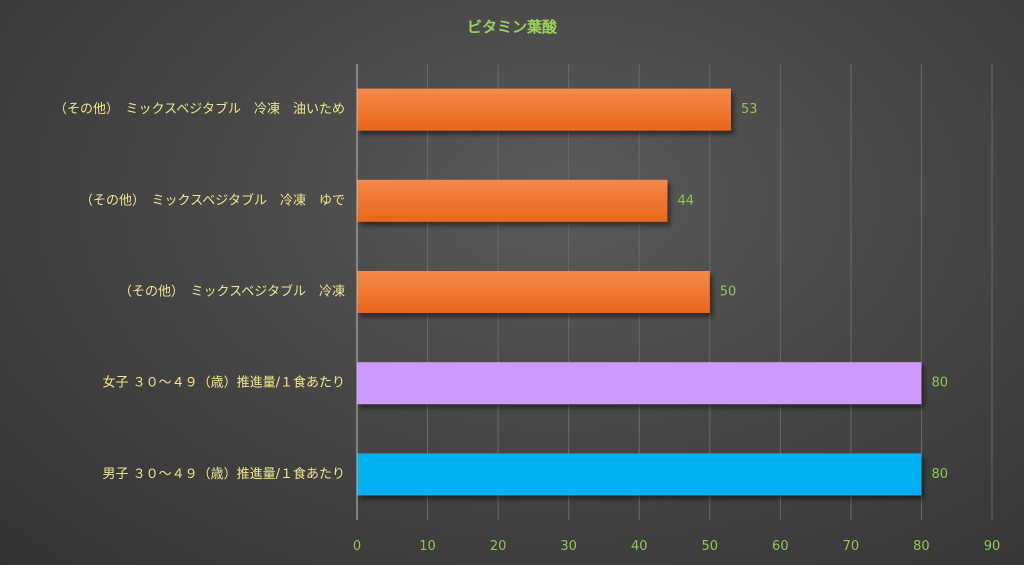 The width and height of the screenshot is (1024, 565). What do you see at coordinates (939, 474) in the screenshot?
I see `data-label-4: 80` at bounding box center [939, 474].